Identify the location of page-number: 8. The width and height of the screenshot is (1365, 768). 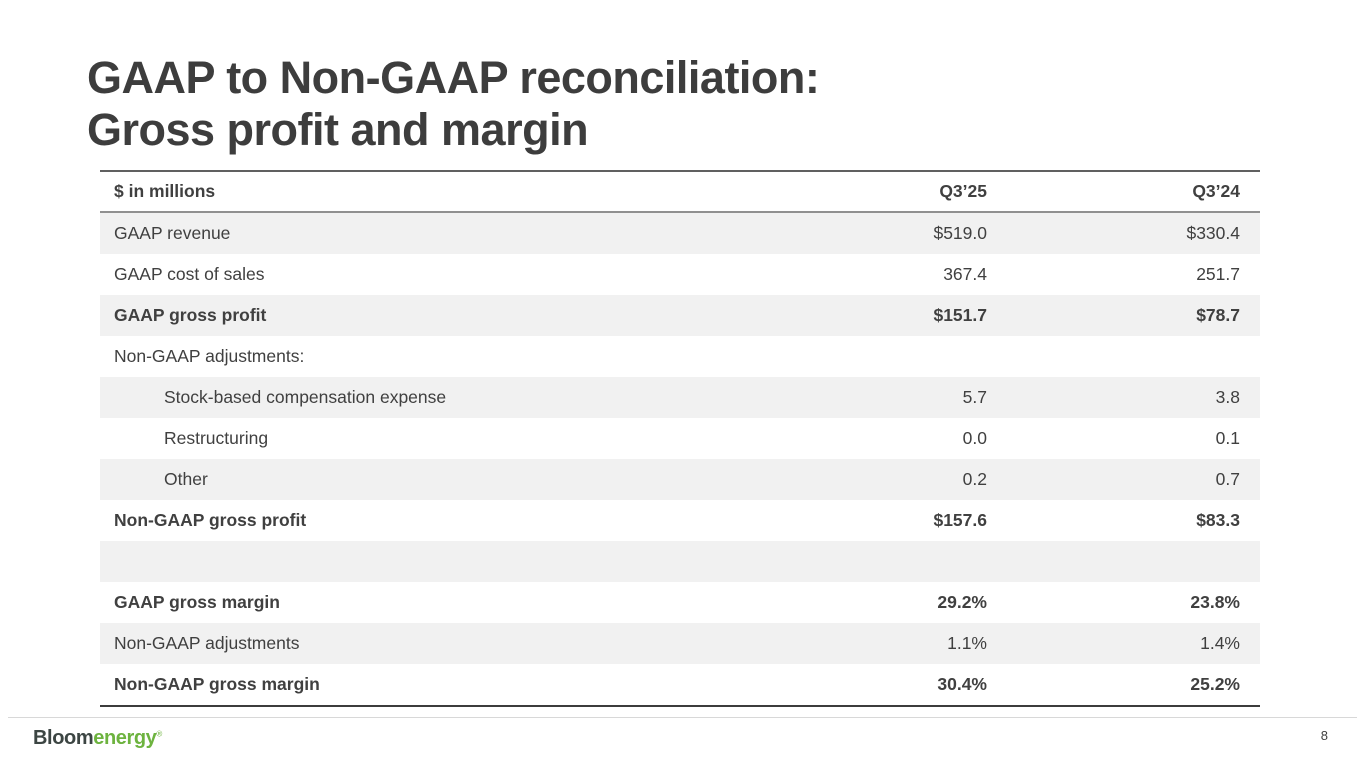
(1324, 735).